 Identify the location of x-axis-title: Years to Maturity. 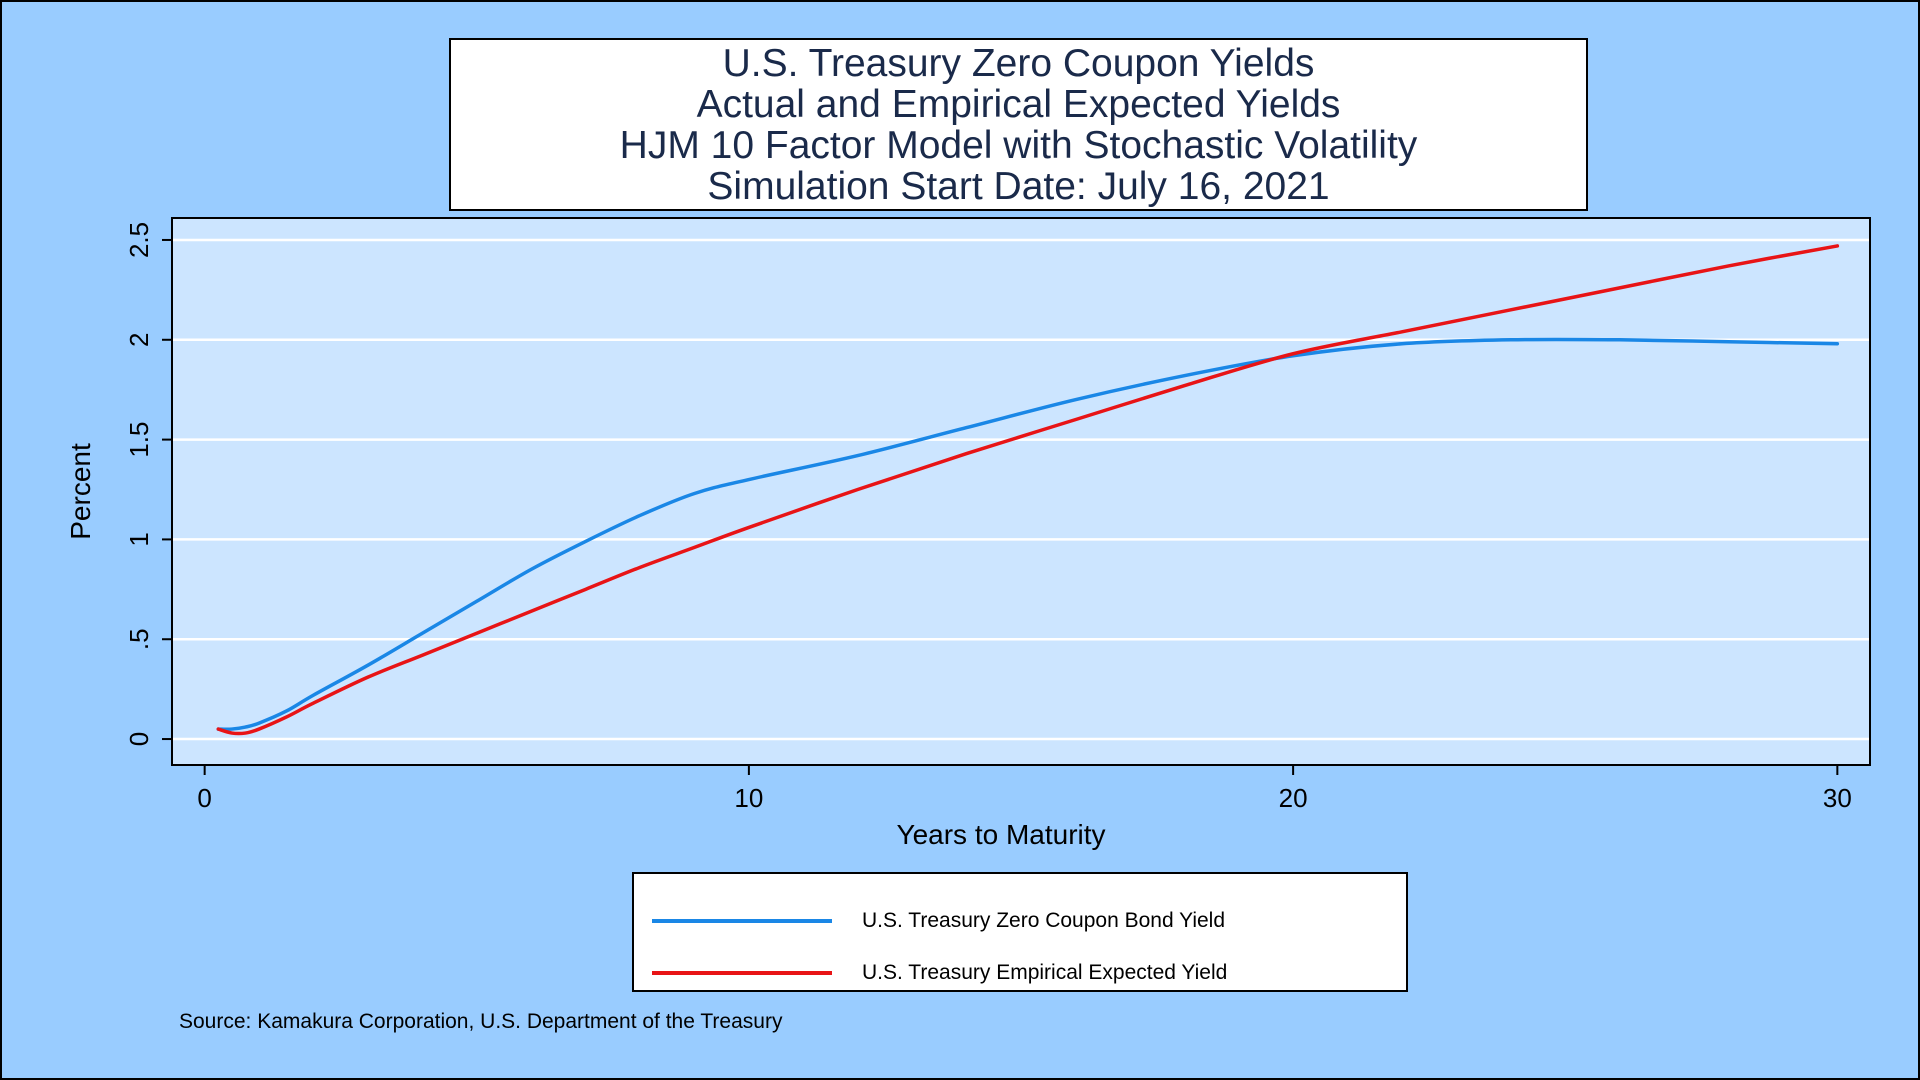
(1000, 834).